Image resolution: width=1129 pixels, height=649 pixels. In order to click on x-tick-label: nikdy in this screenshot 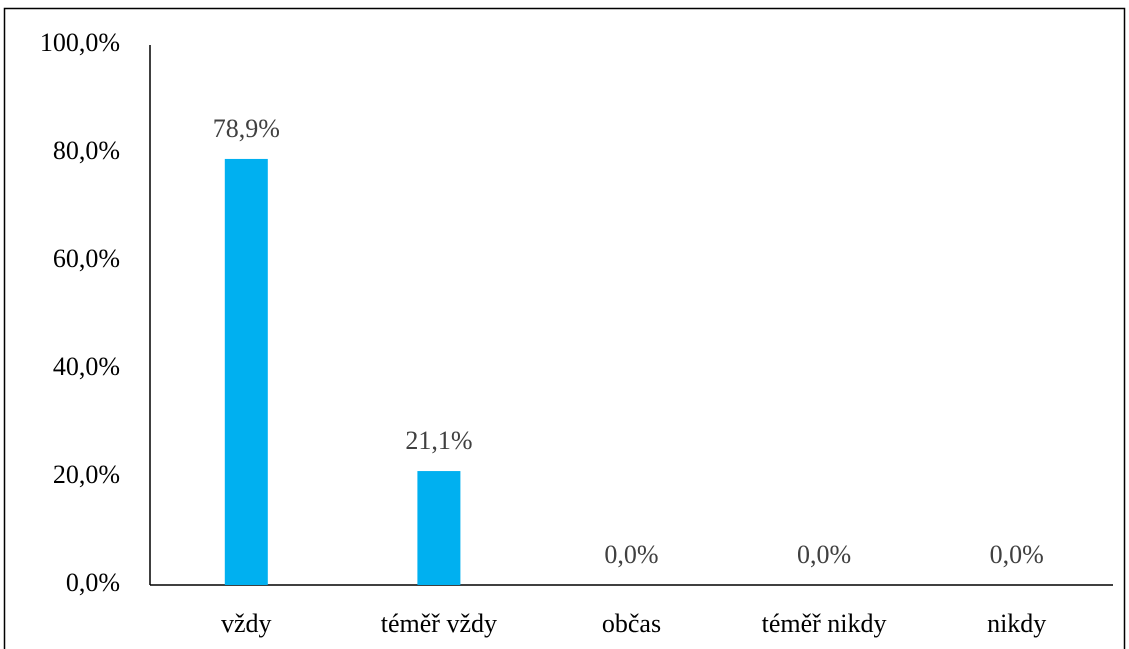, I will do `click(1016, 623)`.